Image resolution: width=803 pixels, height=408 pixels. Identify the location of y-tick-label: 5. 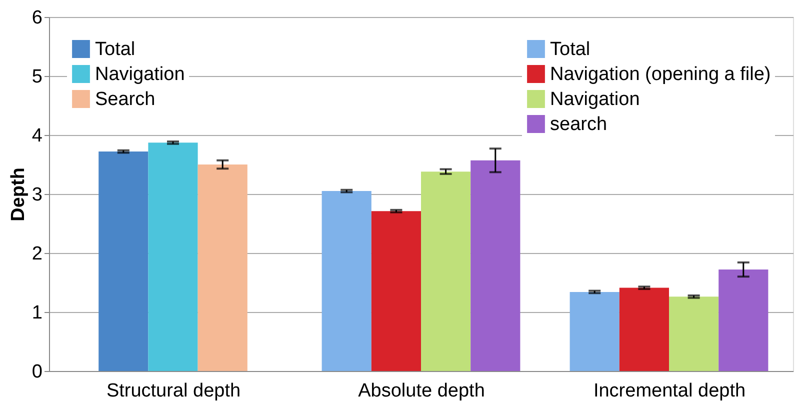
(37, 77).